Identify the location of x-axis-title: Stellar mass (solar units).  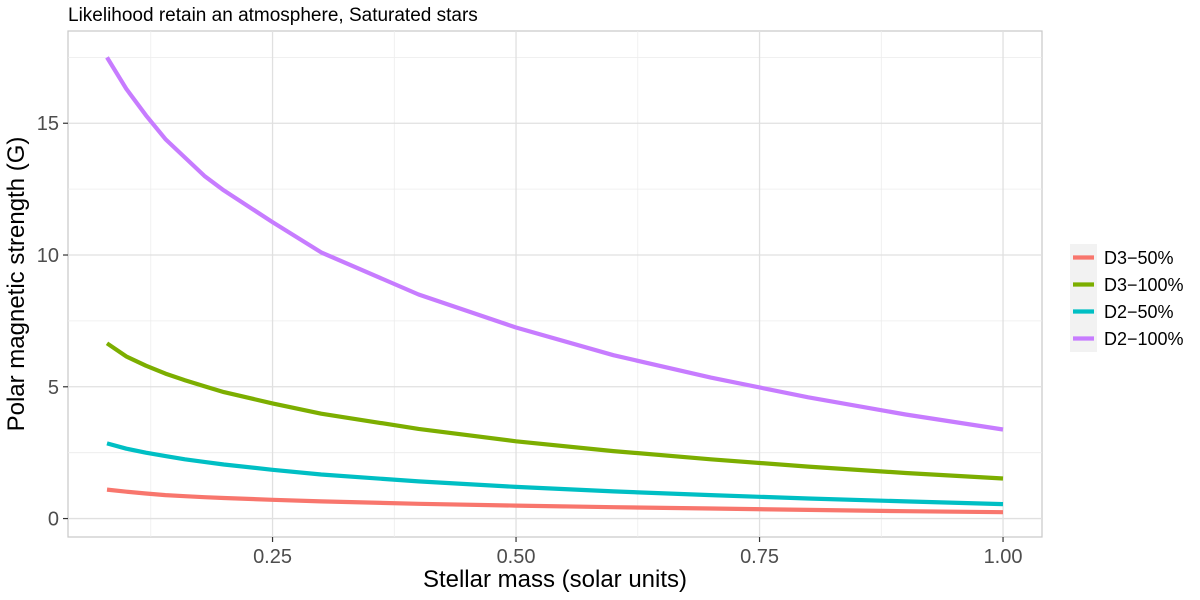
(555, 579).